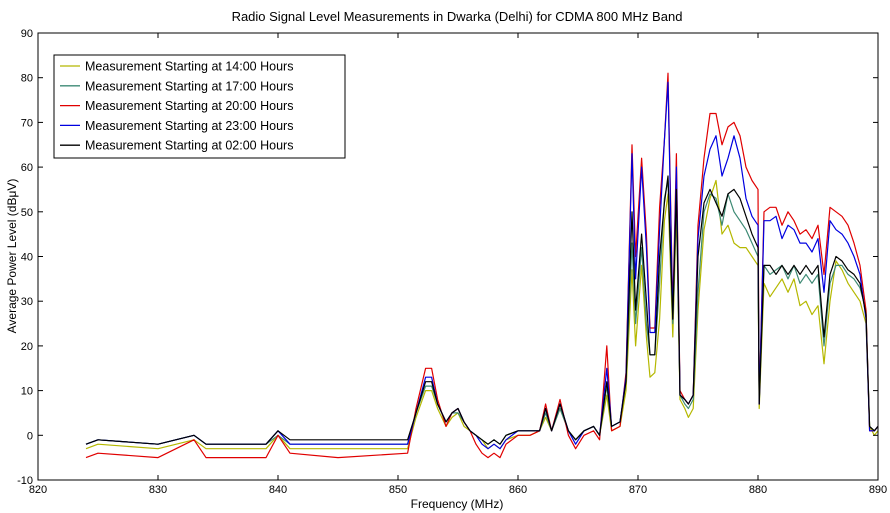 The width and height of the screenshot is (890, 513). I want to click on x-tick-label: 840, so click(278, 490).